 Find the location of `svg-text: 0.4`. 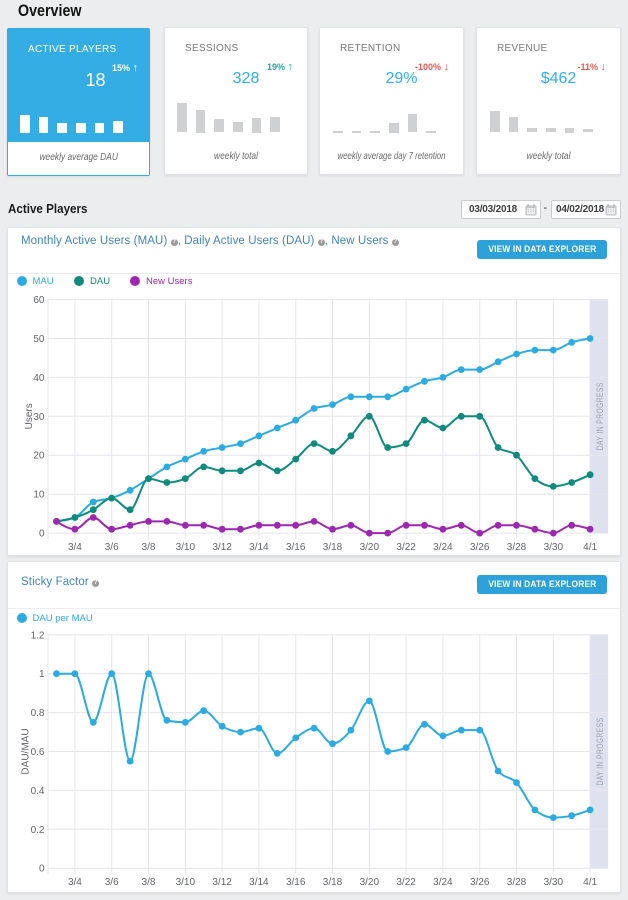

svg-text: 0.4 is located at coordinates (37, 791).